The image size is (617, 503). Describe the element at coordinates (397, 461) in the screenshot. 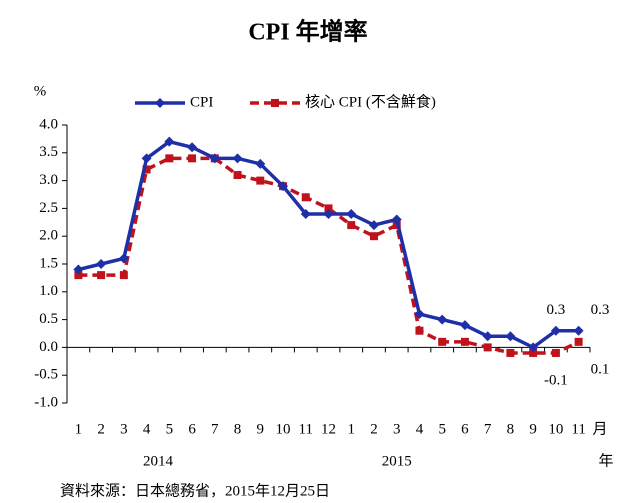

I see `year-label: 2015` at that location.